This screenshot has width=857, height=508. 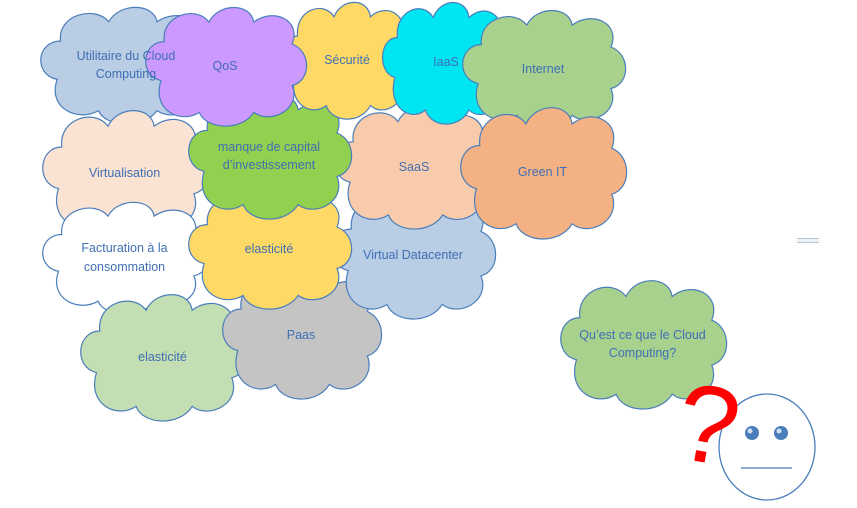 I want to click on cloud-qos, so click(x=226, y=67).